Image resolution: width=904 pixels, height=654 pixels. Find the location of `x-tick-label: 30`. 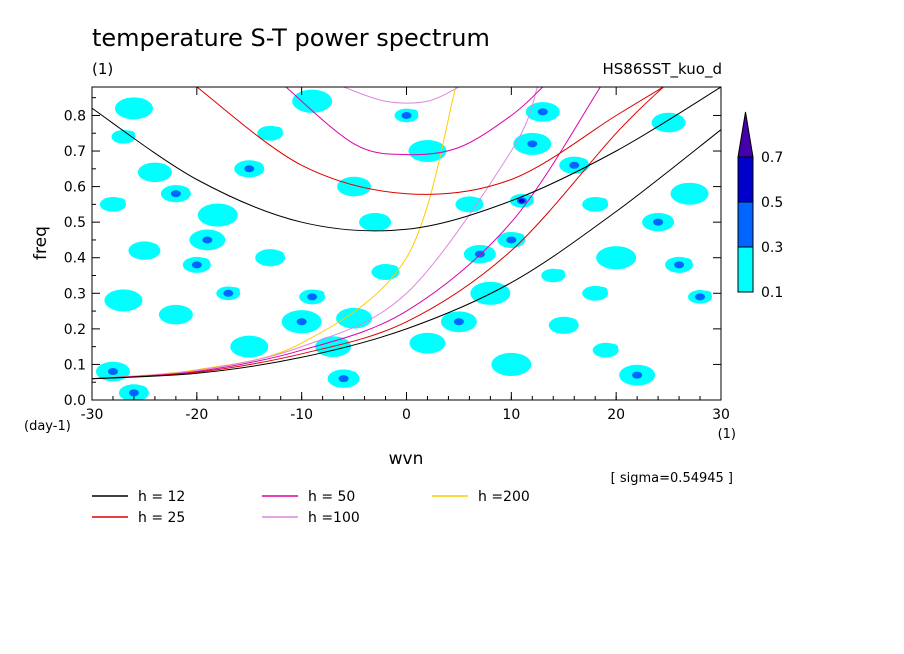

x-tick-label: 30 is located at coordinates (721, 415).